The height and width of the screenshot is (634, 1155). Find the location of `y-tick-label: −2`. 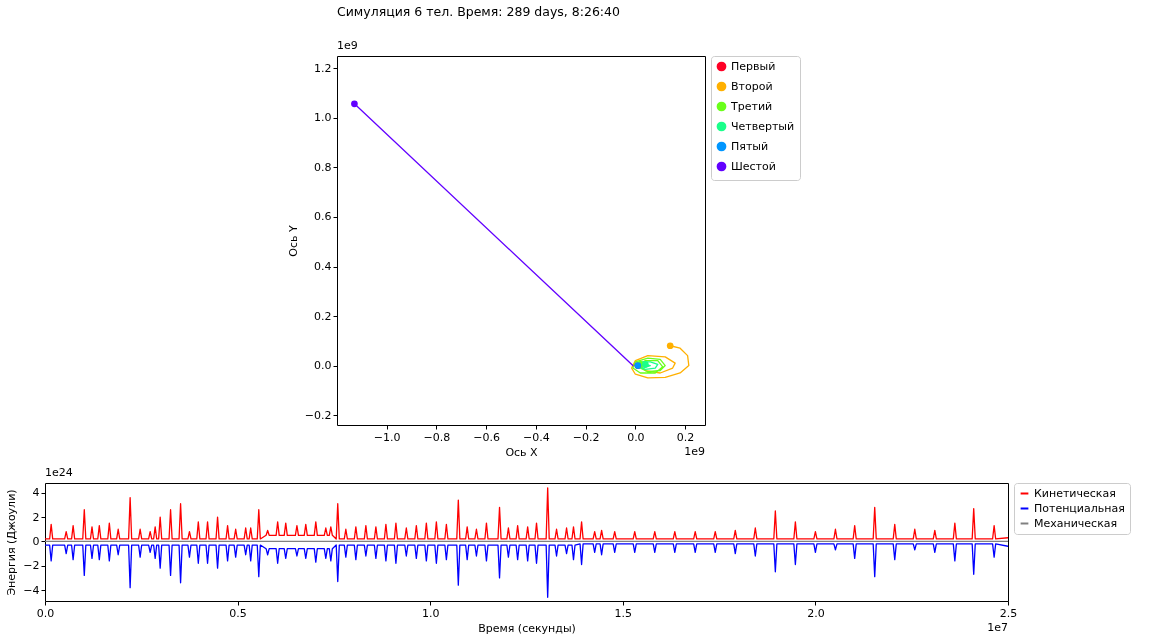

y-tick-label: −2 is located at coordinates (31, 566).